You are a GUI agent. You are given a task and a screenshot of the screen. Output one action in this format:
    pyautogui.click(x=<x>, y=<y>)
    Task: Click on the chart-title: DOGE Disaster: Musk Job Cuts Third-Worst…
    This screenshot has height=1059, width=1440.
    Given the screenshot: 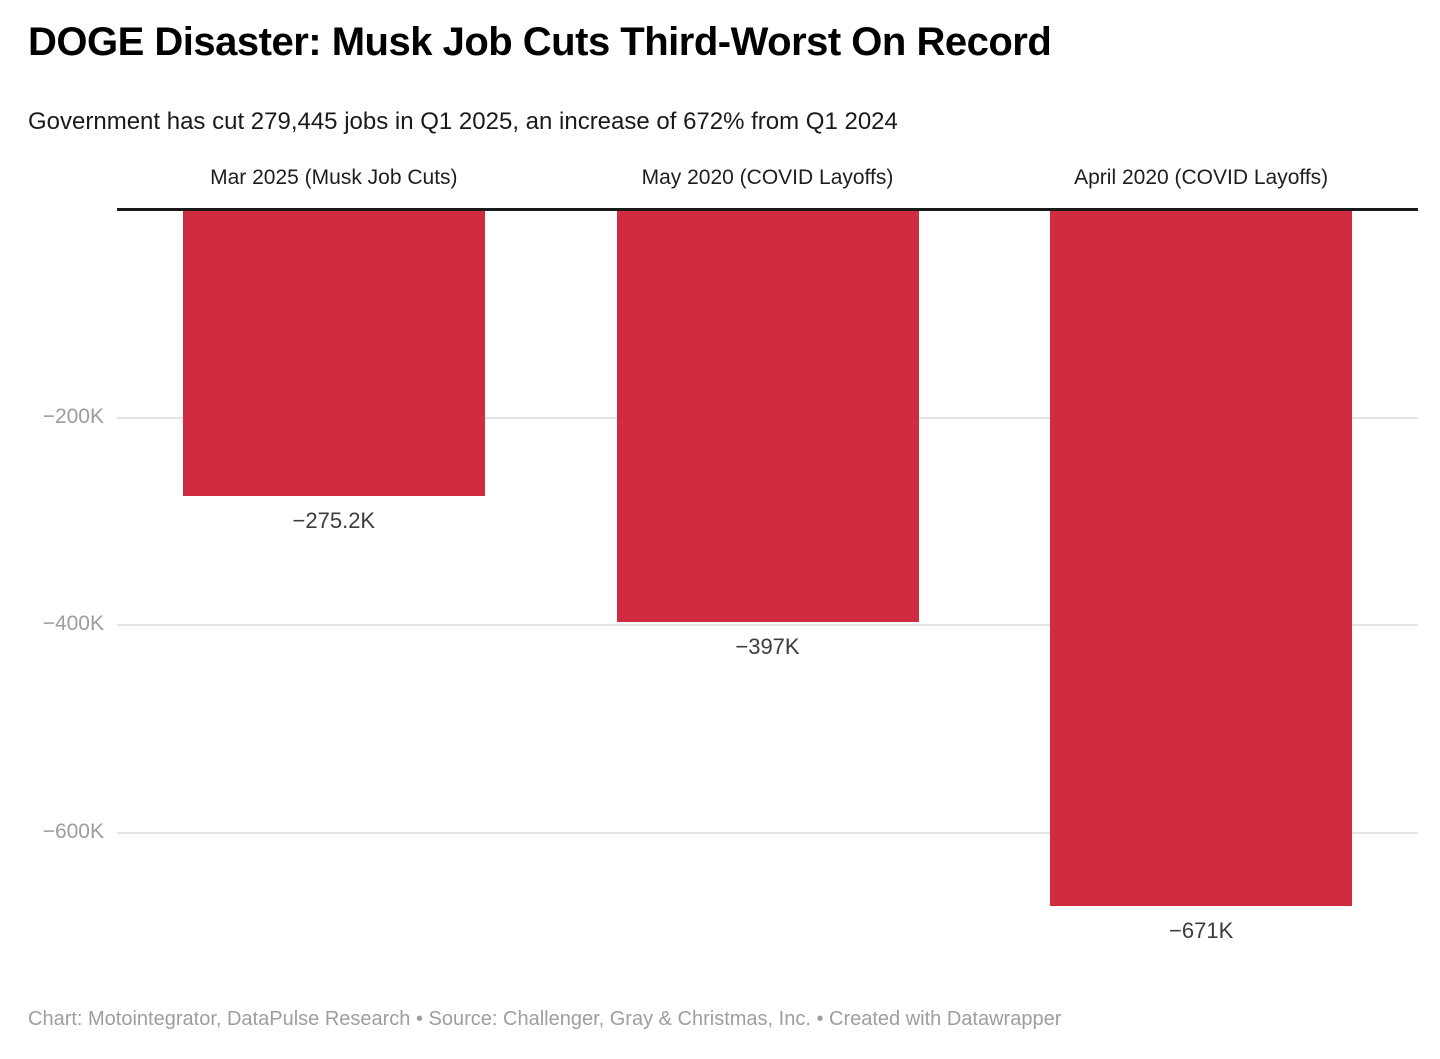 What is the action you would take?
    pyautogui.click(x=540, y=42)
    